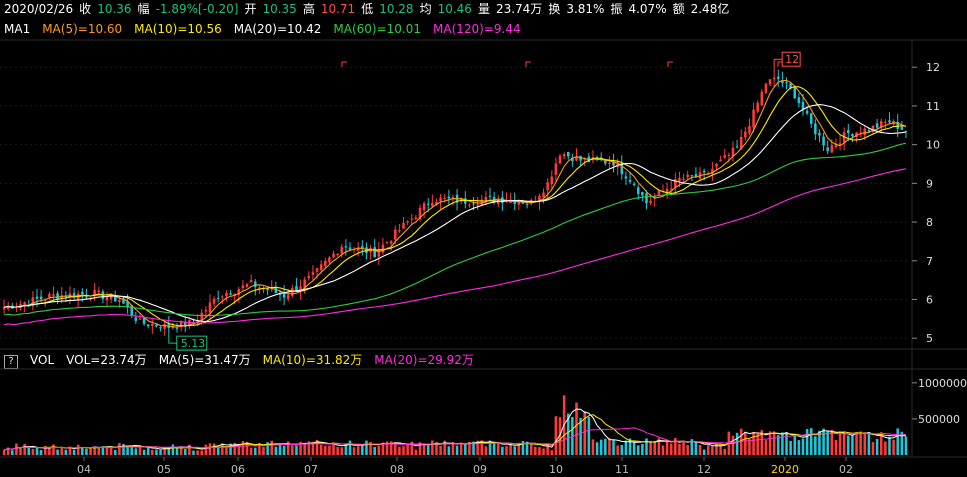  What do you see at coordinates (465, 466) in the screenshot?
I see `time-axis: 04 05 06 07 08 09 10 11 12 2020 02` at bounding box center [465, 466].